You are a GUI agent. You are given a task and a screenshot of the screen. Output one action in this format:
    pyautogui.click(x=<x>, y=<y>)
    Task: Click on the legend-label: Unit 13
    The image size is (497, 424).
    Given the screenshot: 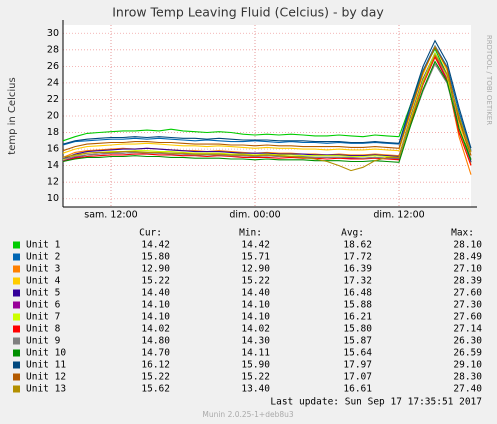 What is the action you would take?
    pyautogui.click(x=46, y=389)
    